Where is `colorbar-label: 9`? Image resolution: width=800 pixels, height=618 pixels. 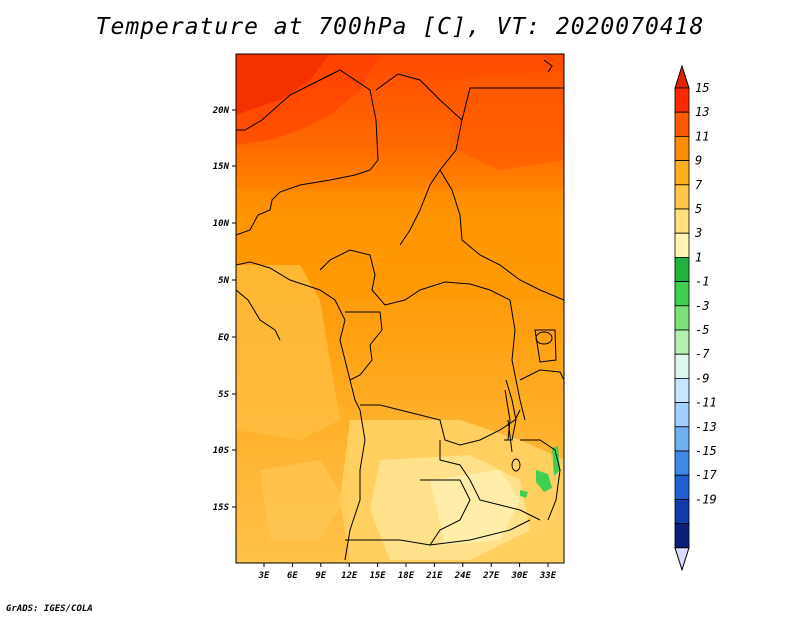
colorbar-label: 9 is located at coordinates (698, 161).